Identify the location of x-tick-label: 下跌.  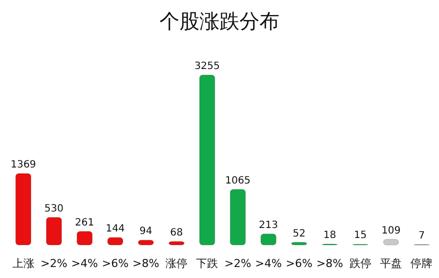
(207, 263).